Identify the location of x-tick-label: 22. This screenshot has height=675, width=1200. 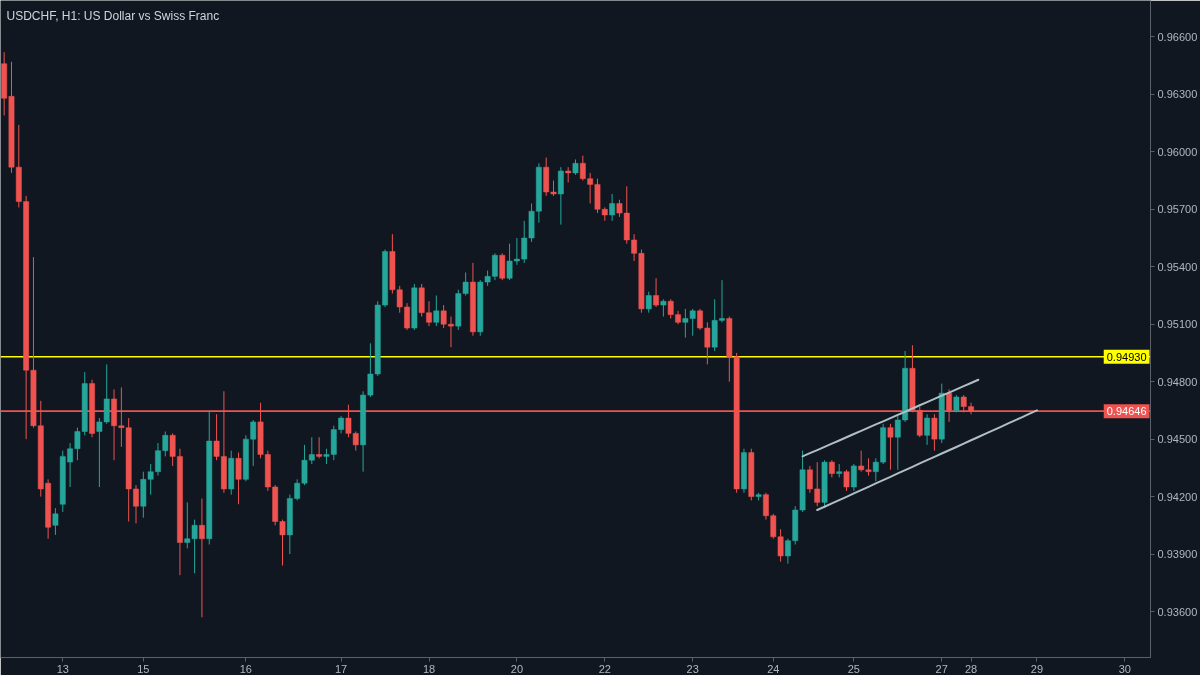
(604, 668).